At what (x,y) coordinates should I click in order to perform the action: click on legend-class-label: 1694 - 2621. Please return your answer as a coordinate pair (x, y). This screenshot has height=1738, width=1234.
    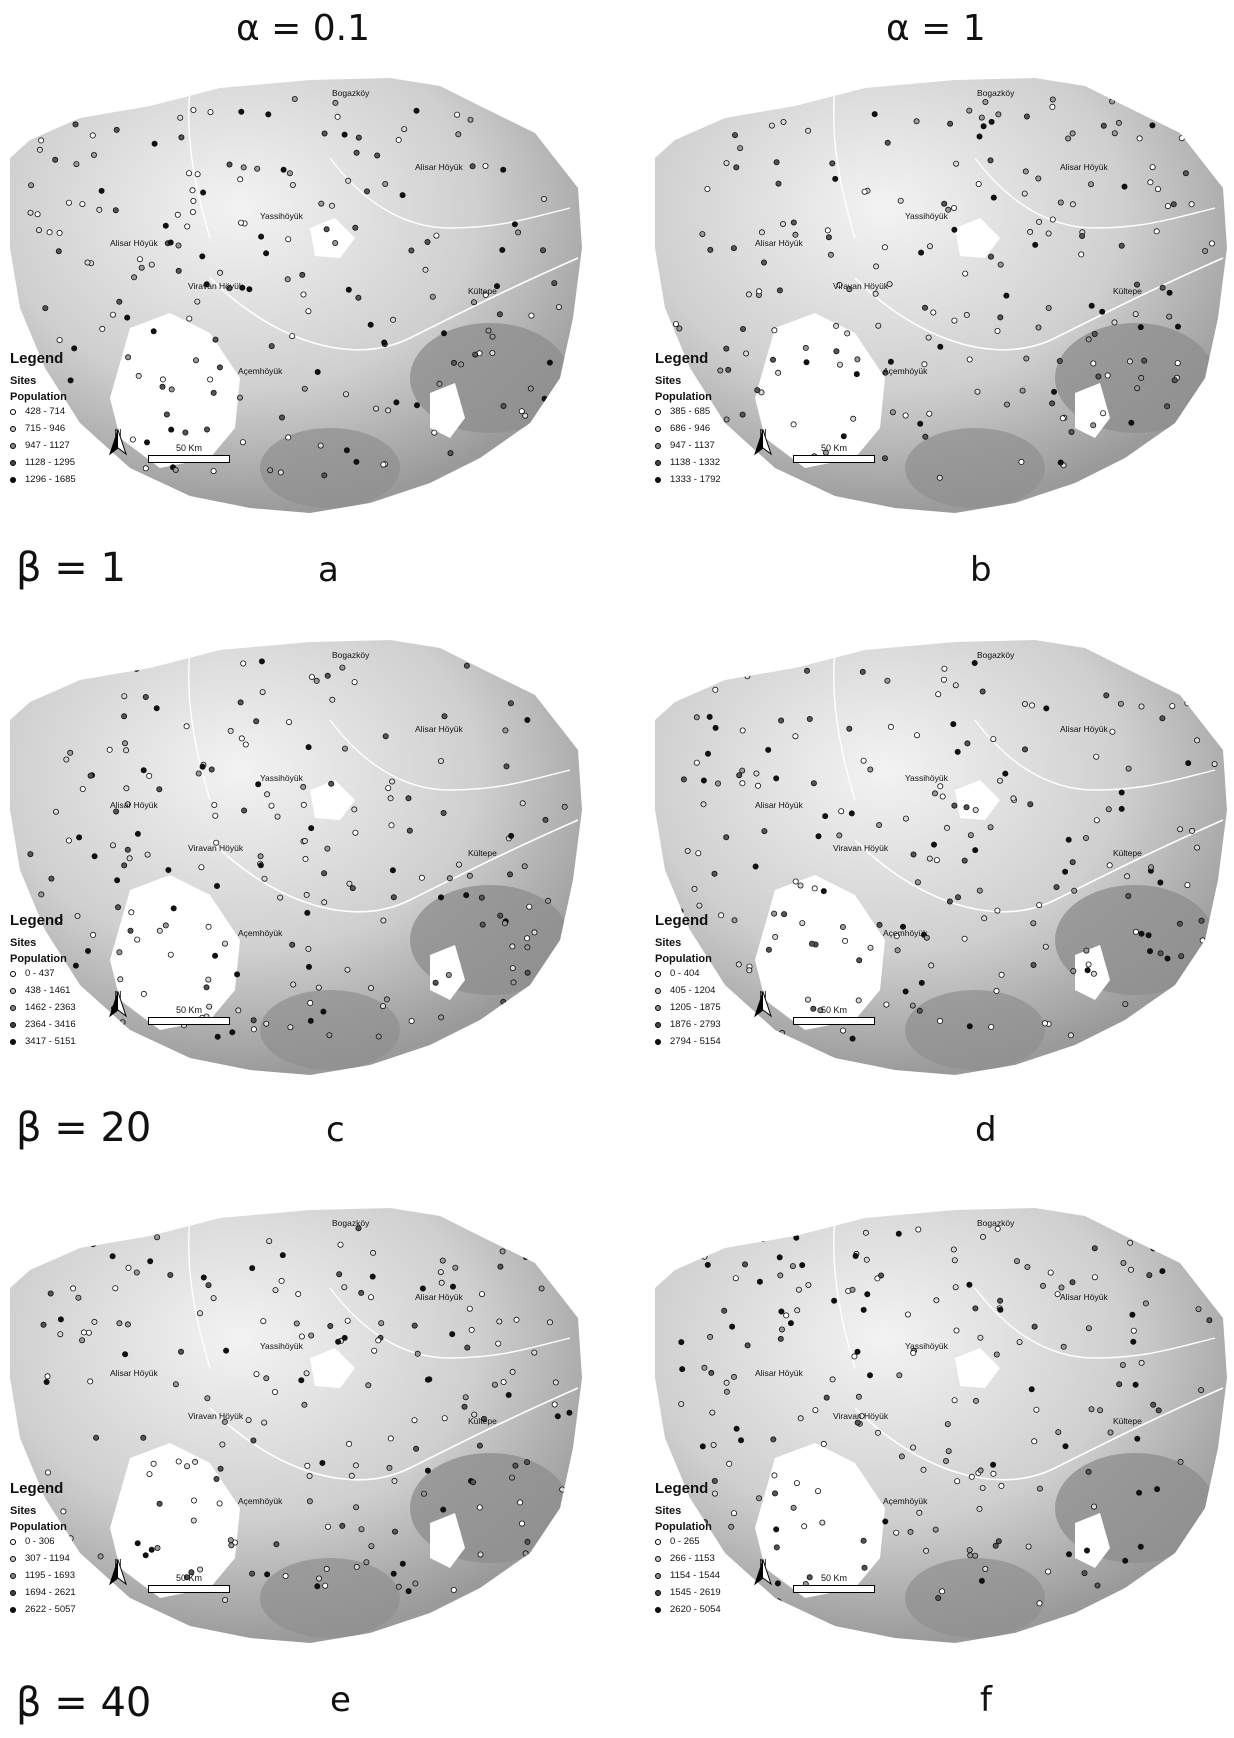
    Looking at the image, I should click on (50, 1592).